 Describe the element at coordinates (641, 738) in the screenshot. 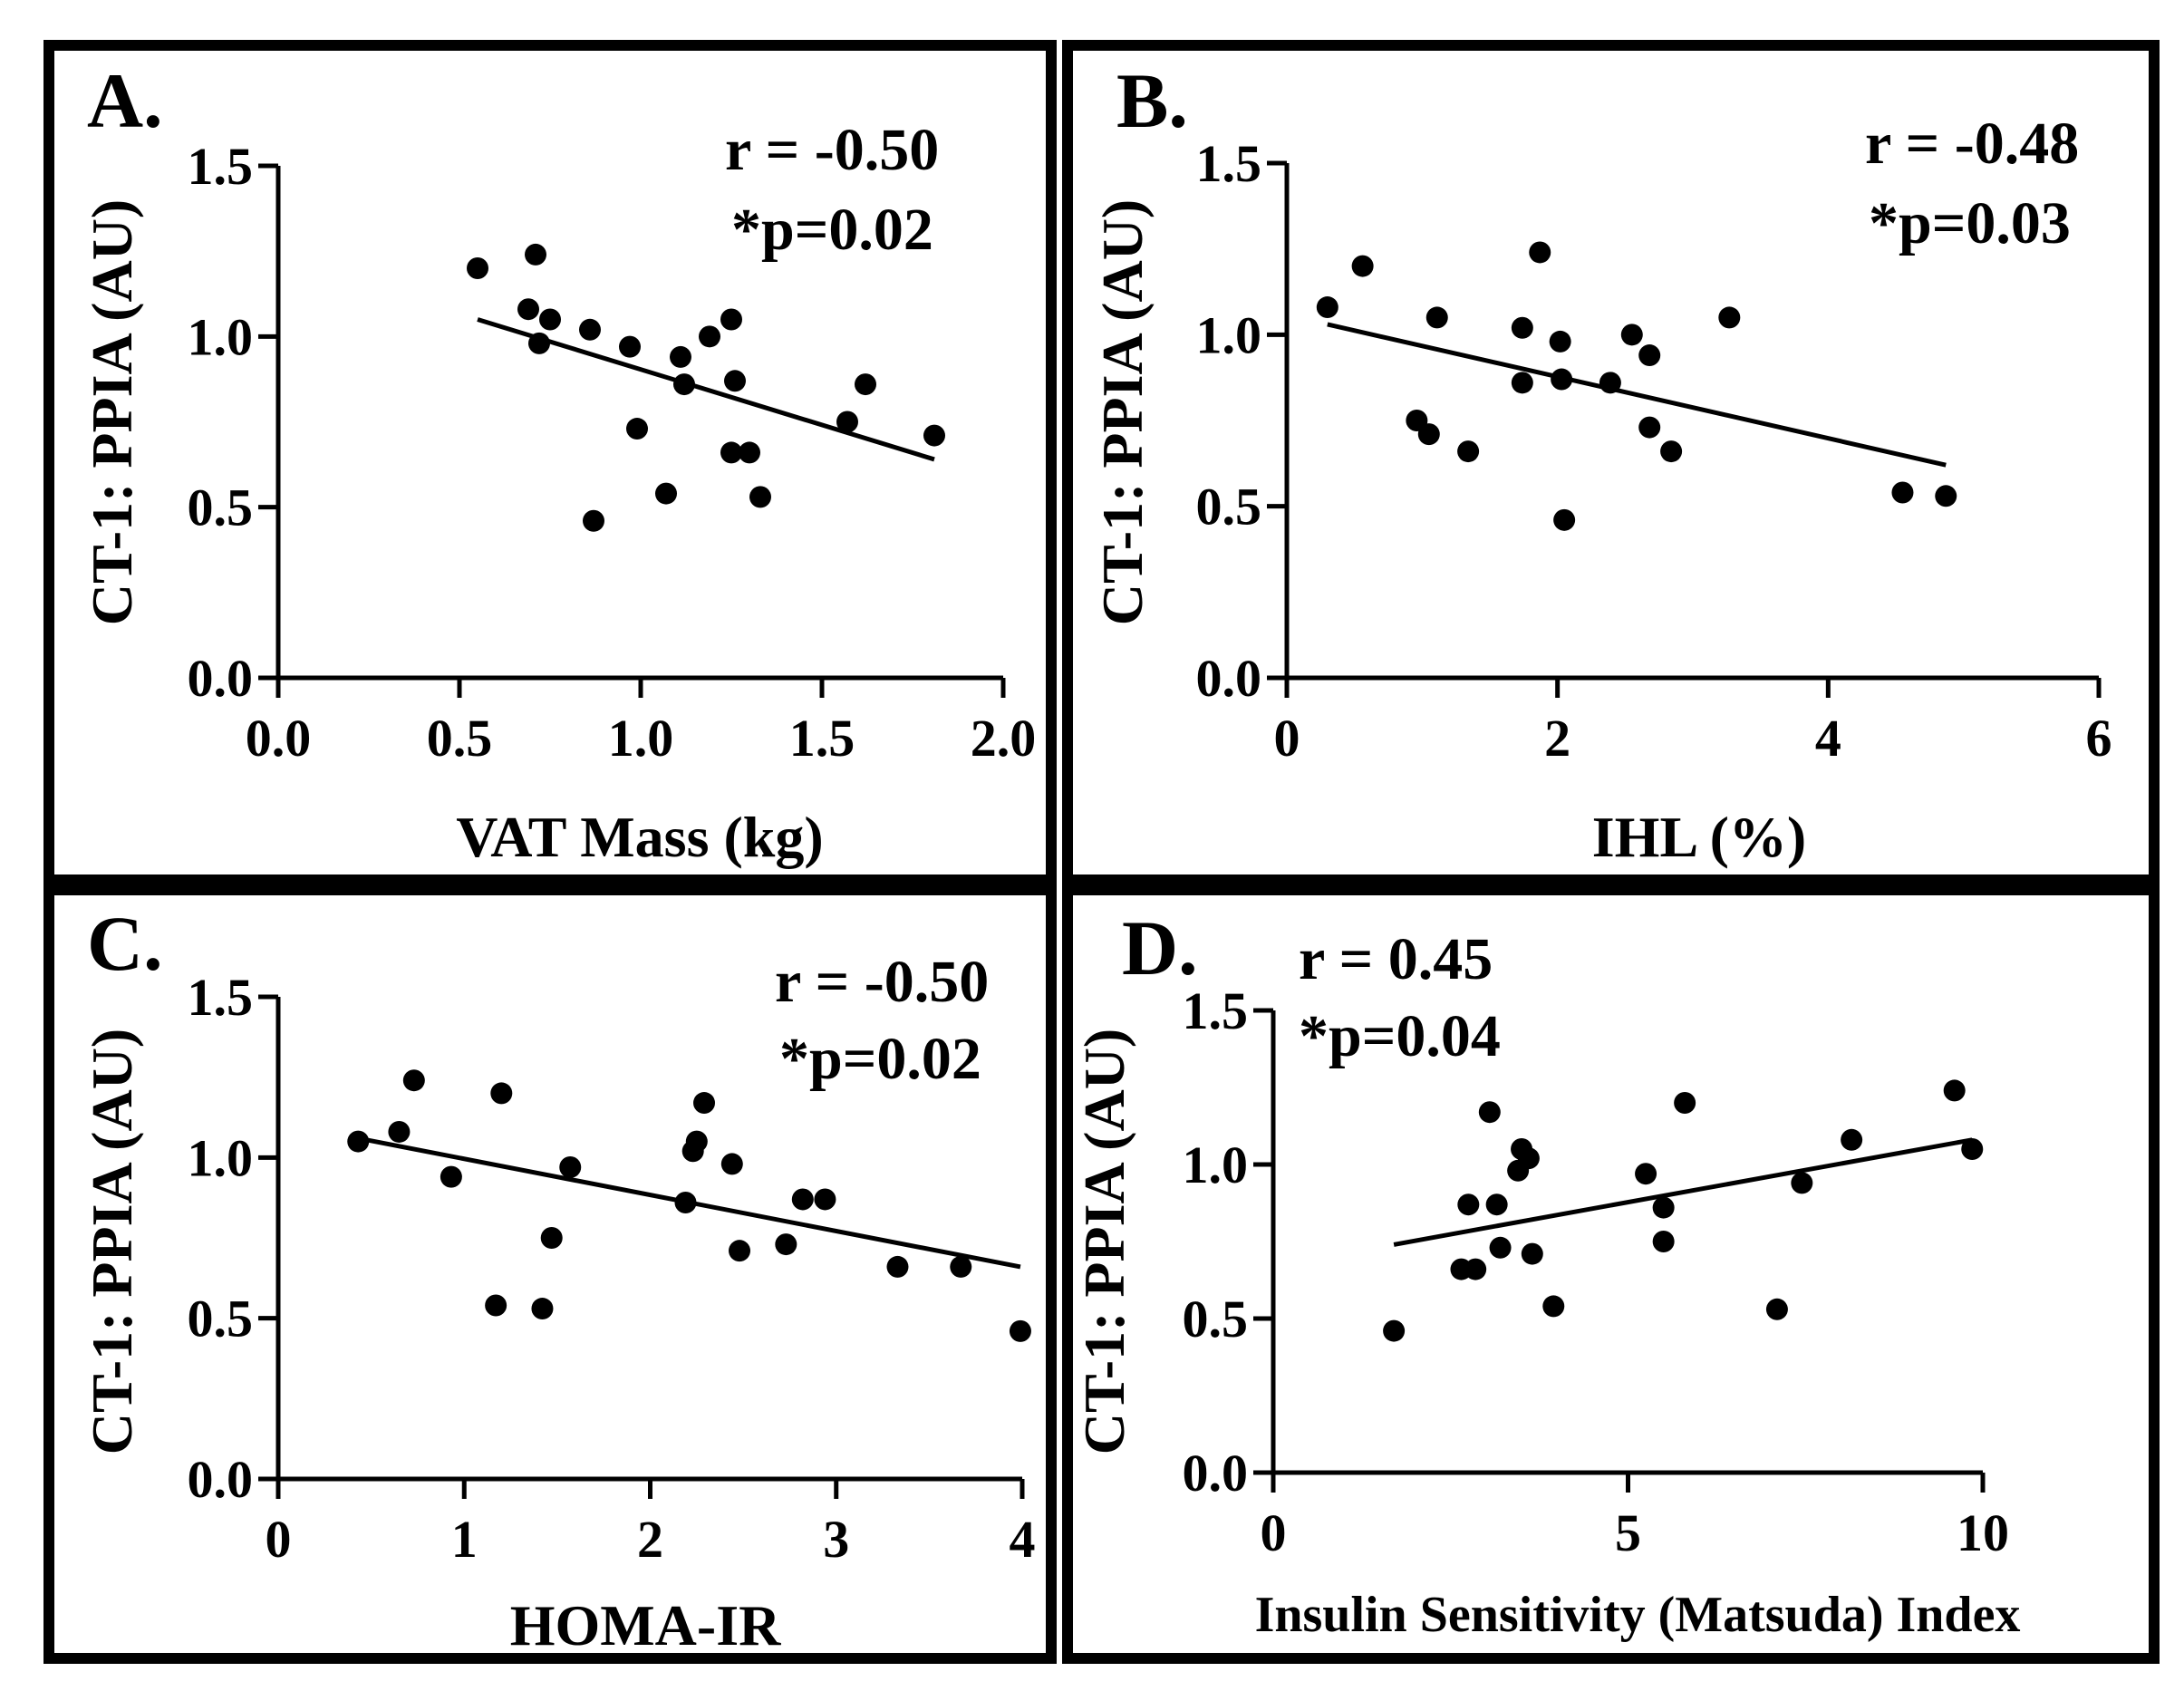

I see `x-tick-label: 1.0` at that location.